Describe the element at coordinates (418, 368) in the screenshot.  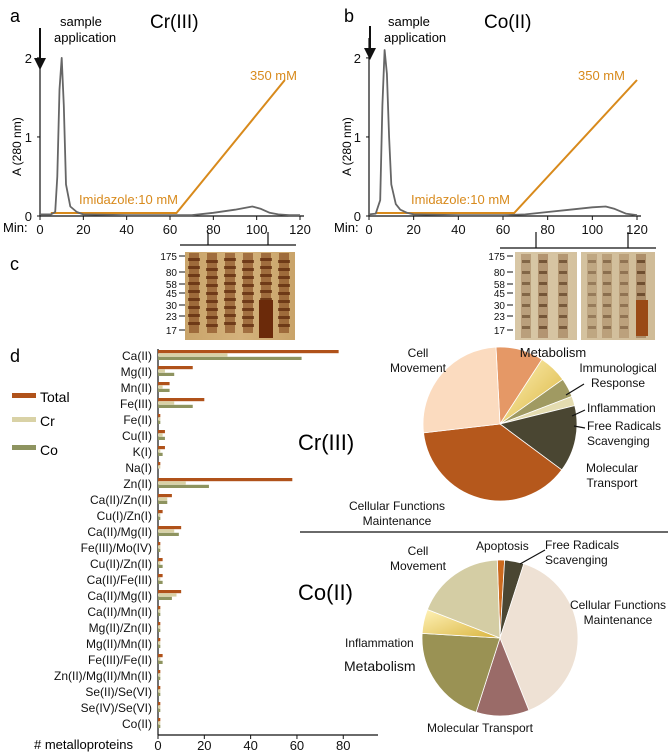
I see `pie-cr-label-cell-movement: Movement` at that location.